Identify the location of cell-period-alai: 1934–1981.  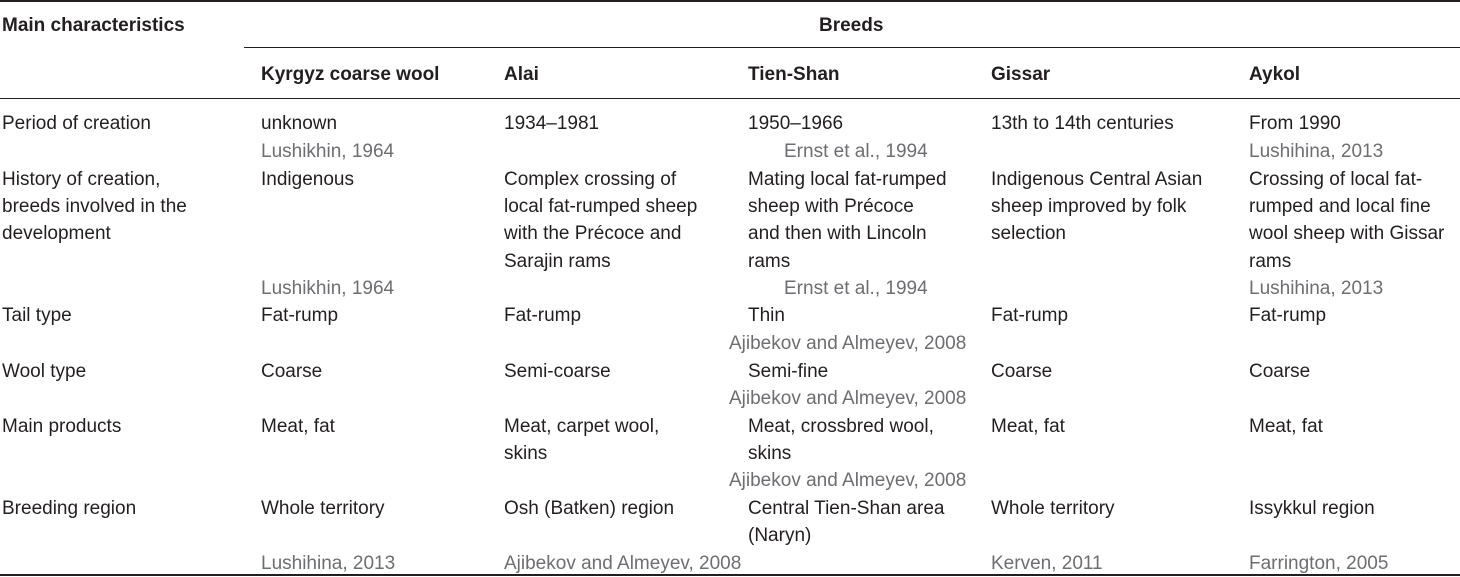
(552, 123).